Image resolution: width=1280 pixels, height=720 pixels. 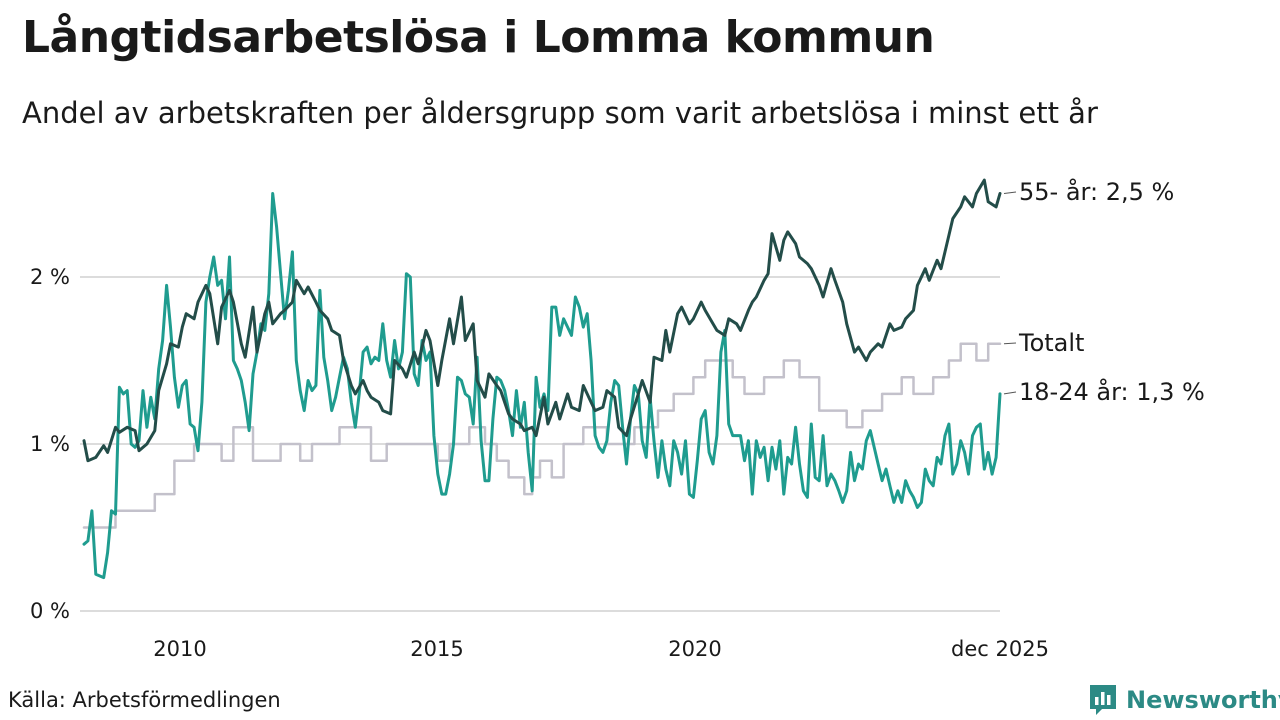 What do you see at coordinates (50, 611) in the screenshot?
I see `y-tick-label: 0 %` at bounding box center [50, 611].